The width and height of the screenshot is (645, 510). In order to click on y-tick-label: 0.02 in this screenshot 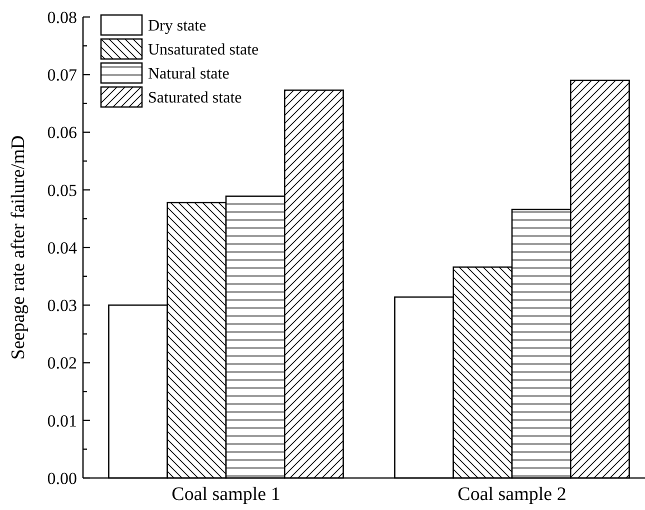, I will do `click(62, 363)`.